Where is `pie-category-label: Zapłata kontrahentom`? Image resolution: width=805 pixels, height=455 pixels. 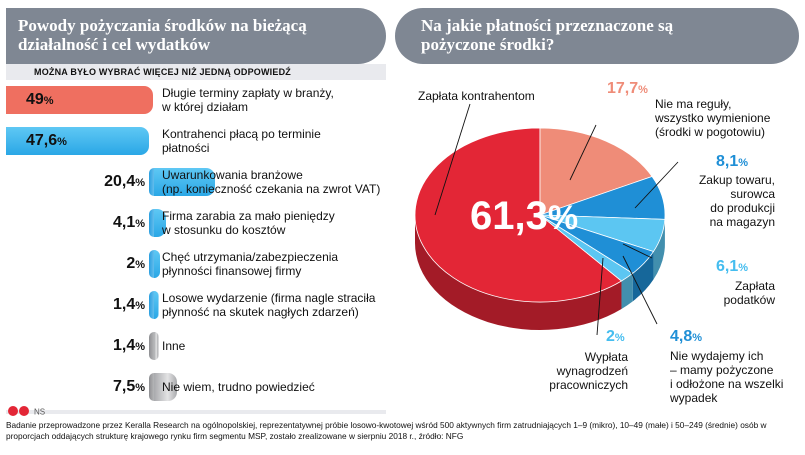
pie-category-label: Zapłata kontrahentom is located at coordinates (476, 96).